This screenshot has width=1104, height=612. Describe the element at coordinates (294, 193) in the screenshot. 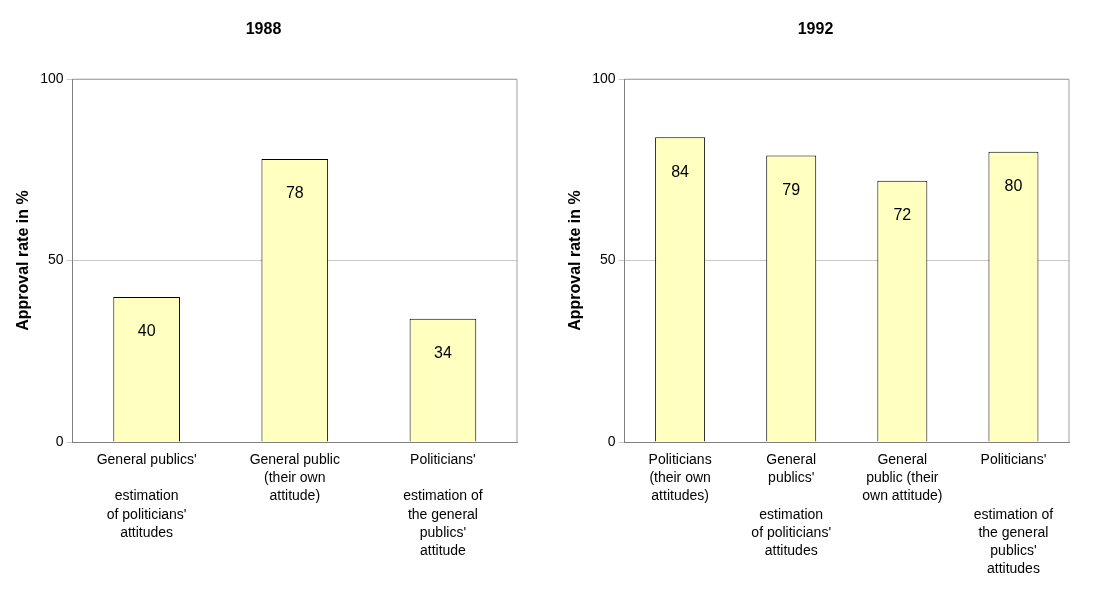

I see `data-label: 78` at that location.